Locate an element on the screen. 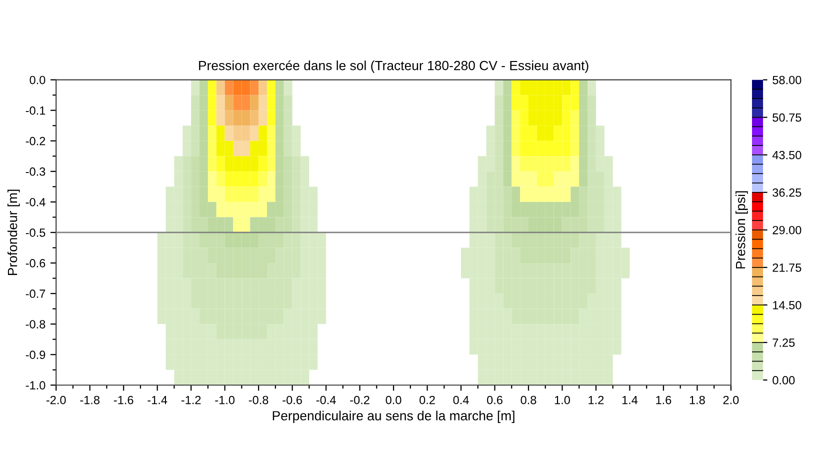 The height and width of the screenshot is (464, 825). x-tick-label: 2.0 is located at coordinates (731, 400).